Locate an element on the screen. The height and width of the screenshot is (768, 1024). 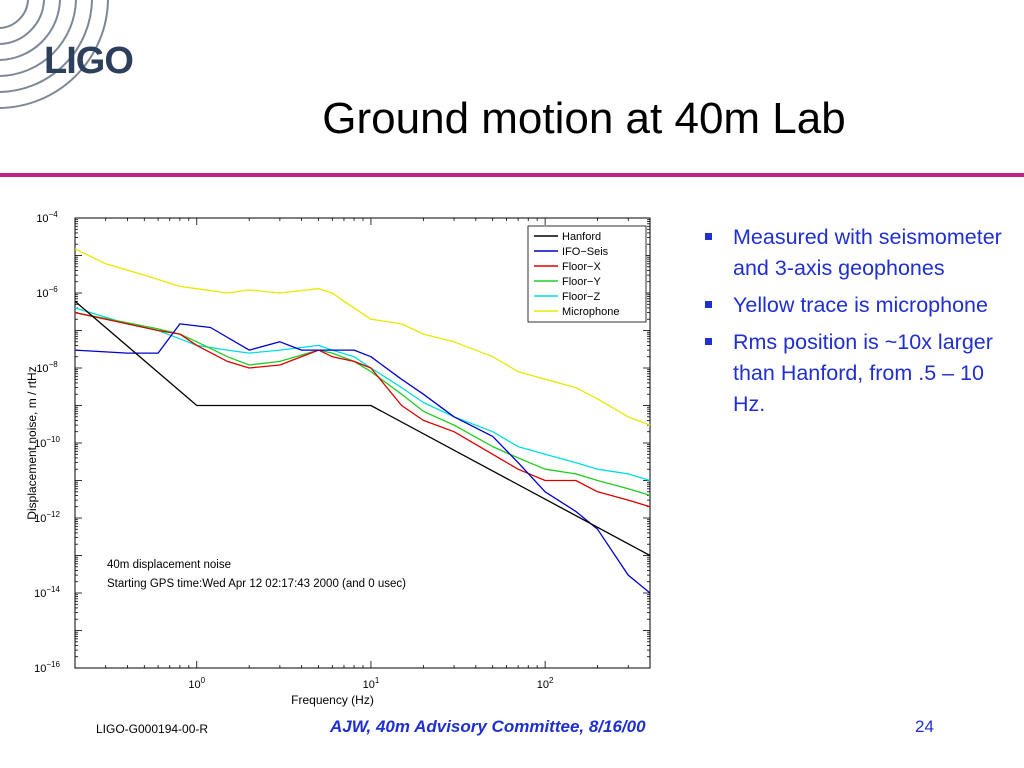
y-tick-label: 10⁻⁴ is located at coordinates (47, 217).